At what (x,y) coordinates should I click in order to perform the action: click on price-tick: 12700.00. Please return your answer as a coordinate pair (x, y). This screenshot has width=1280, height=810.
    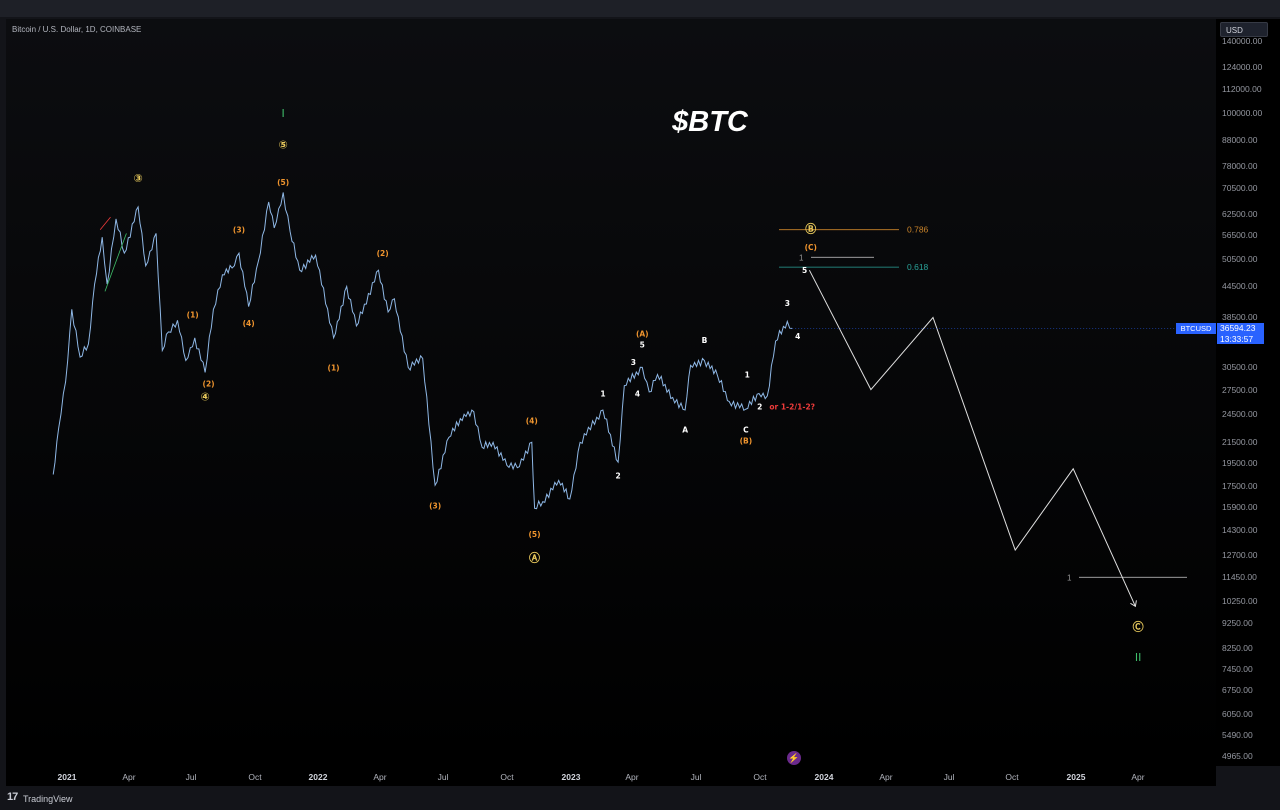
    Looking at the image, I should click on (1240, 555).